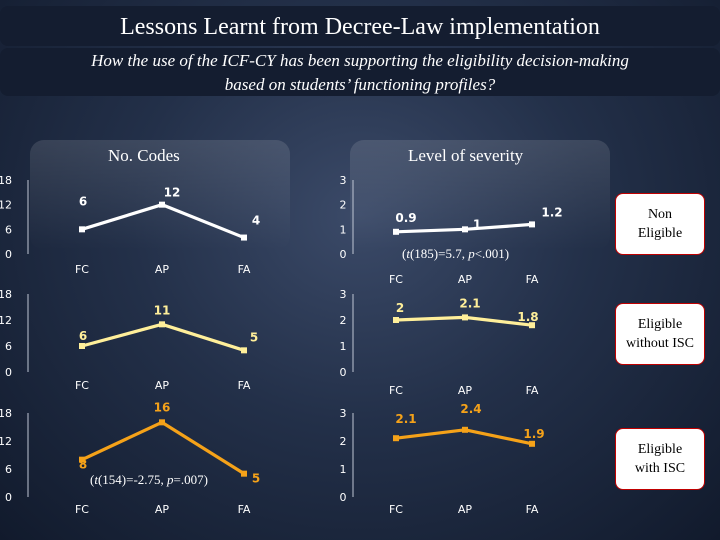  I want to click on data-label: 1.2, so click(551, 212).